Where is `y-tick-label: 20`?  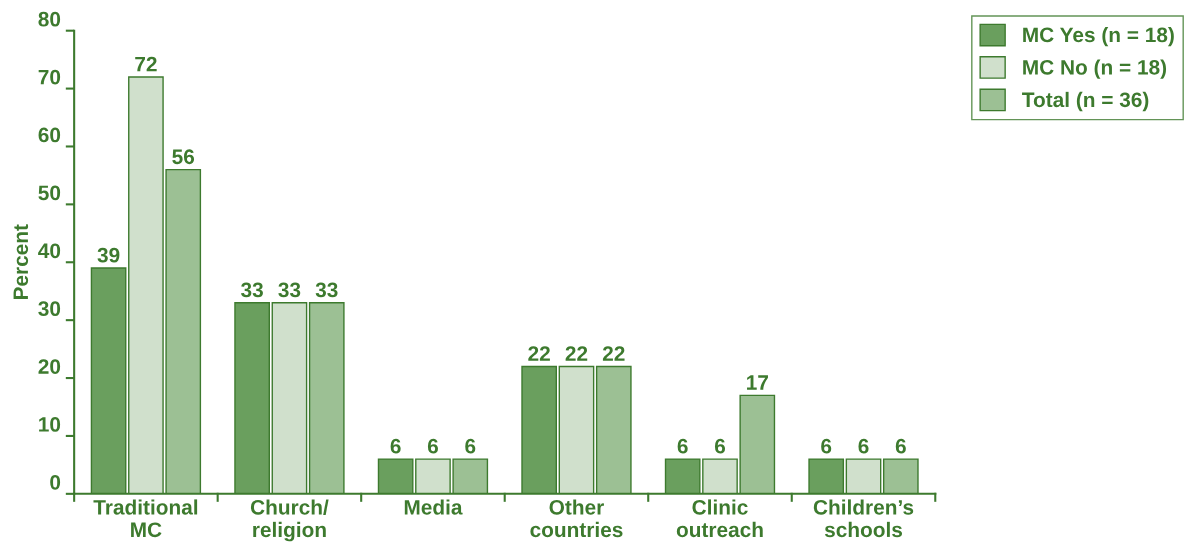
y-tick-label: 20 is located at coordinates (49, 366).